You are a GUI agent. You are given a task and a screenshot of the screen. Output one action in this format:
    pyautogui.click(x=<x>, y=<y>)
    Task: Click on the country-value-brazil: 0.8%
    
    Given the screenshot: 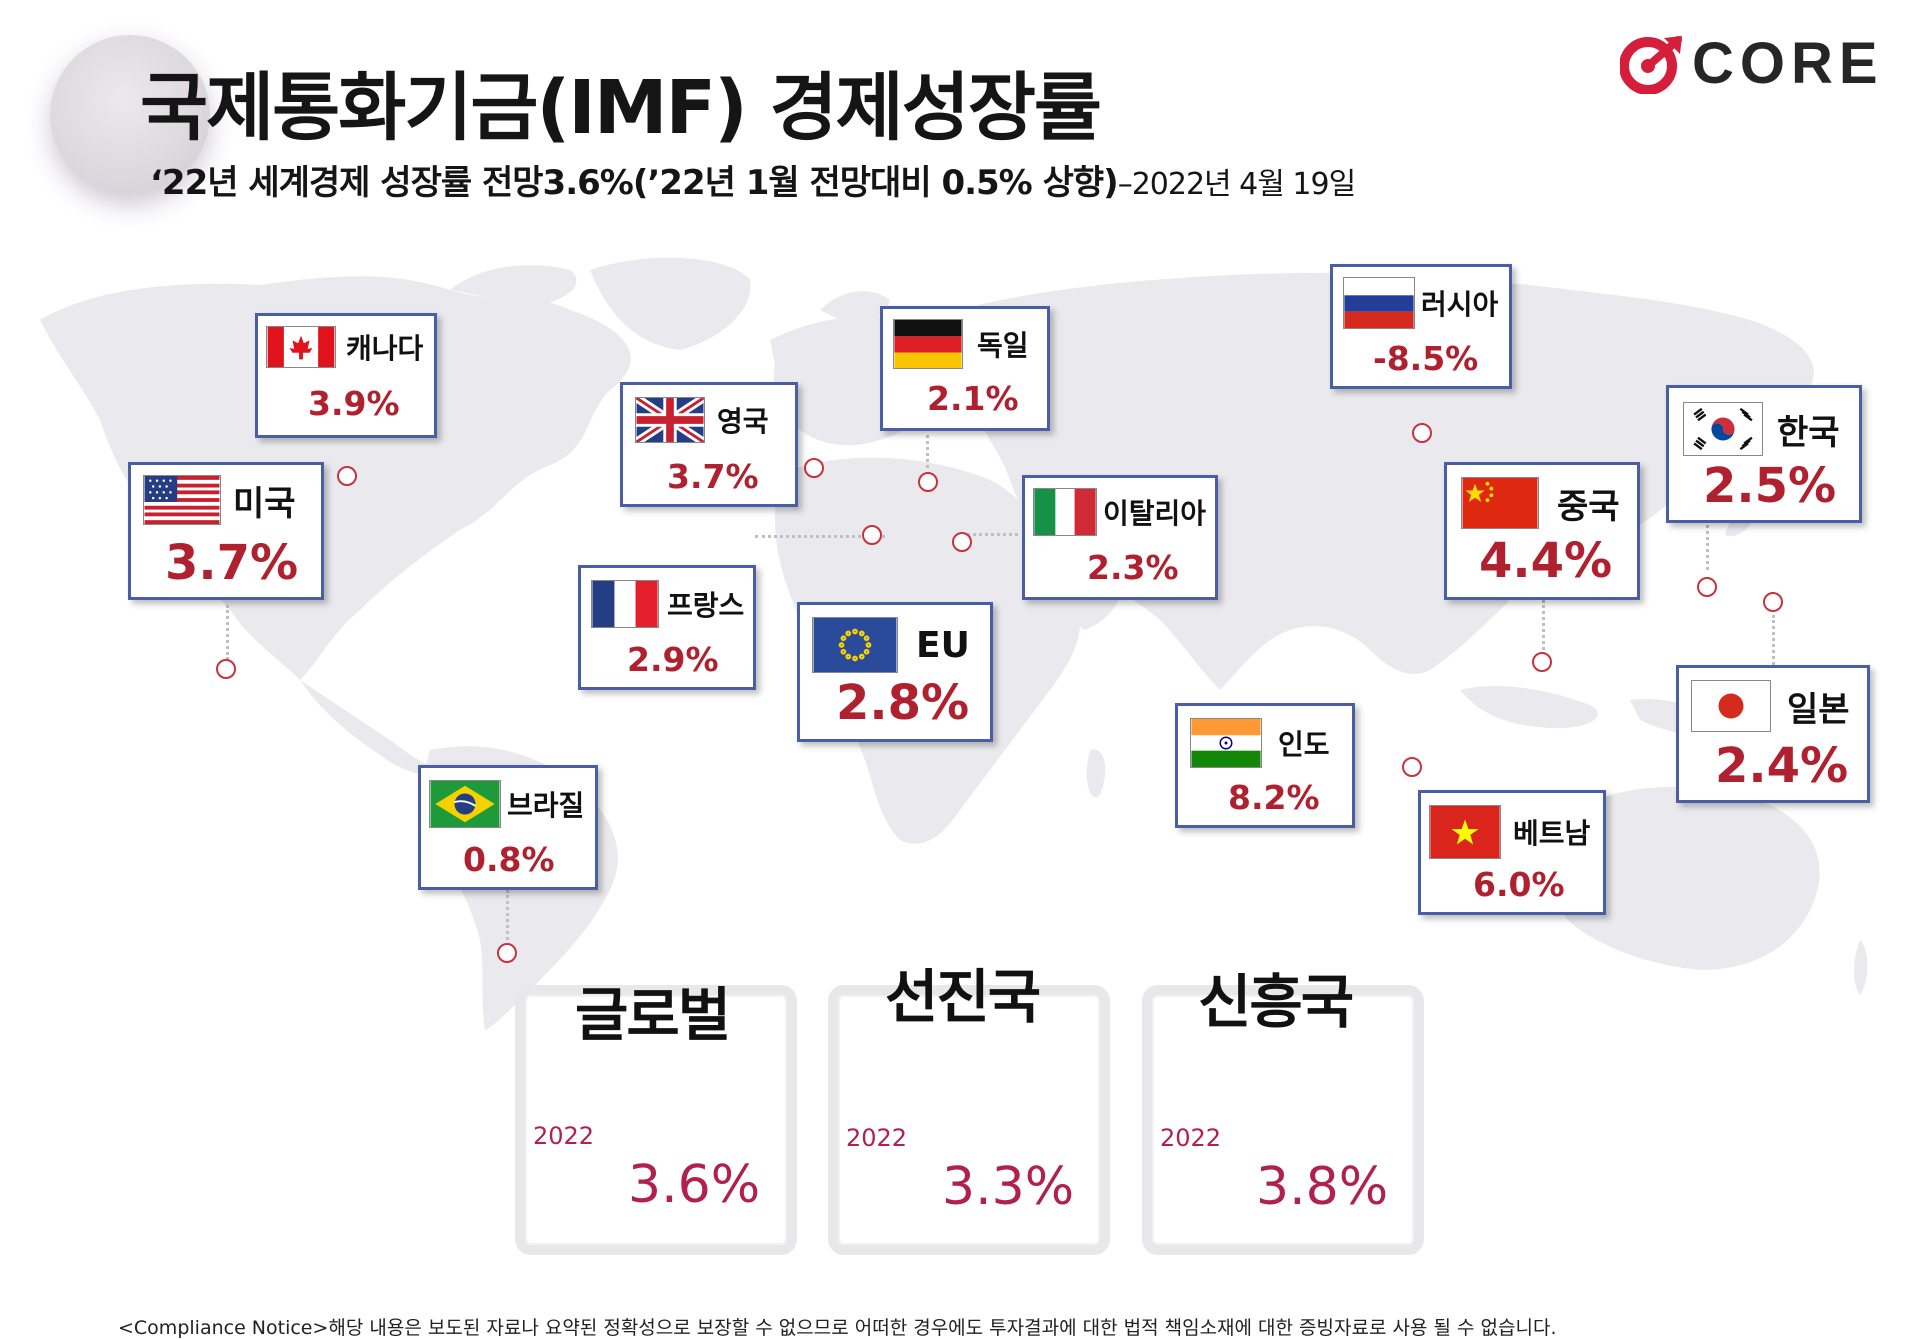 What is the action you would take?
    pyautogui.click(x=509, y=859)
    